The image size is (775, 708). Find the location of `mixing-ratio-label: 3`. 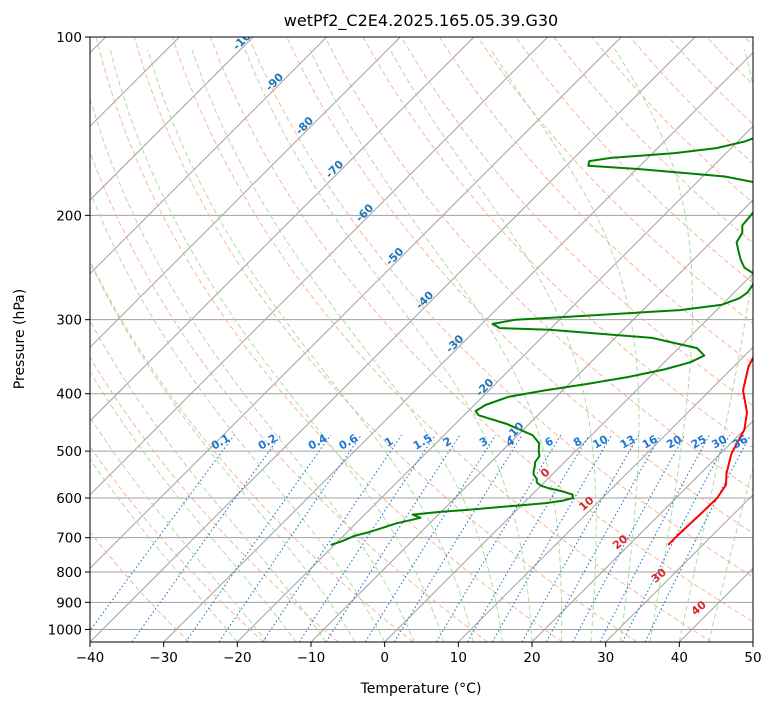

mixing-ratio-label: 3 is located at coordinates (483, 442).